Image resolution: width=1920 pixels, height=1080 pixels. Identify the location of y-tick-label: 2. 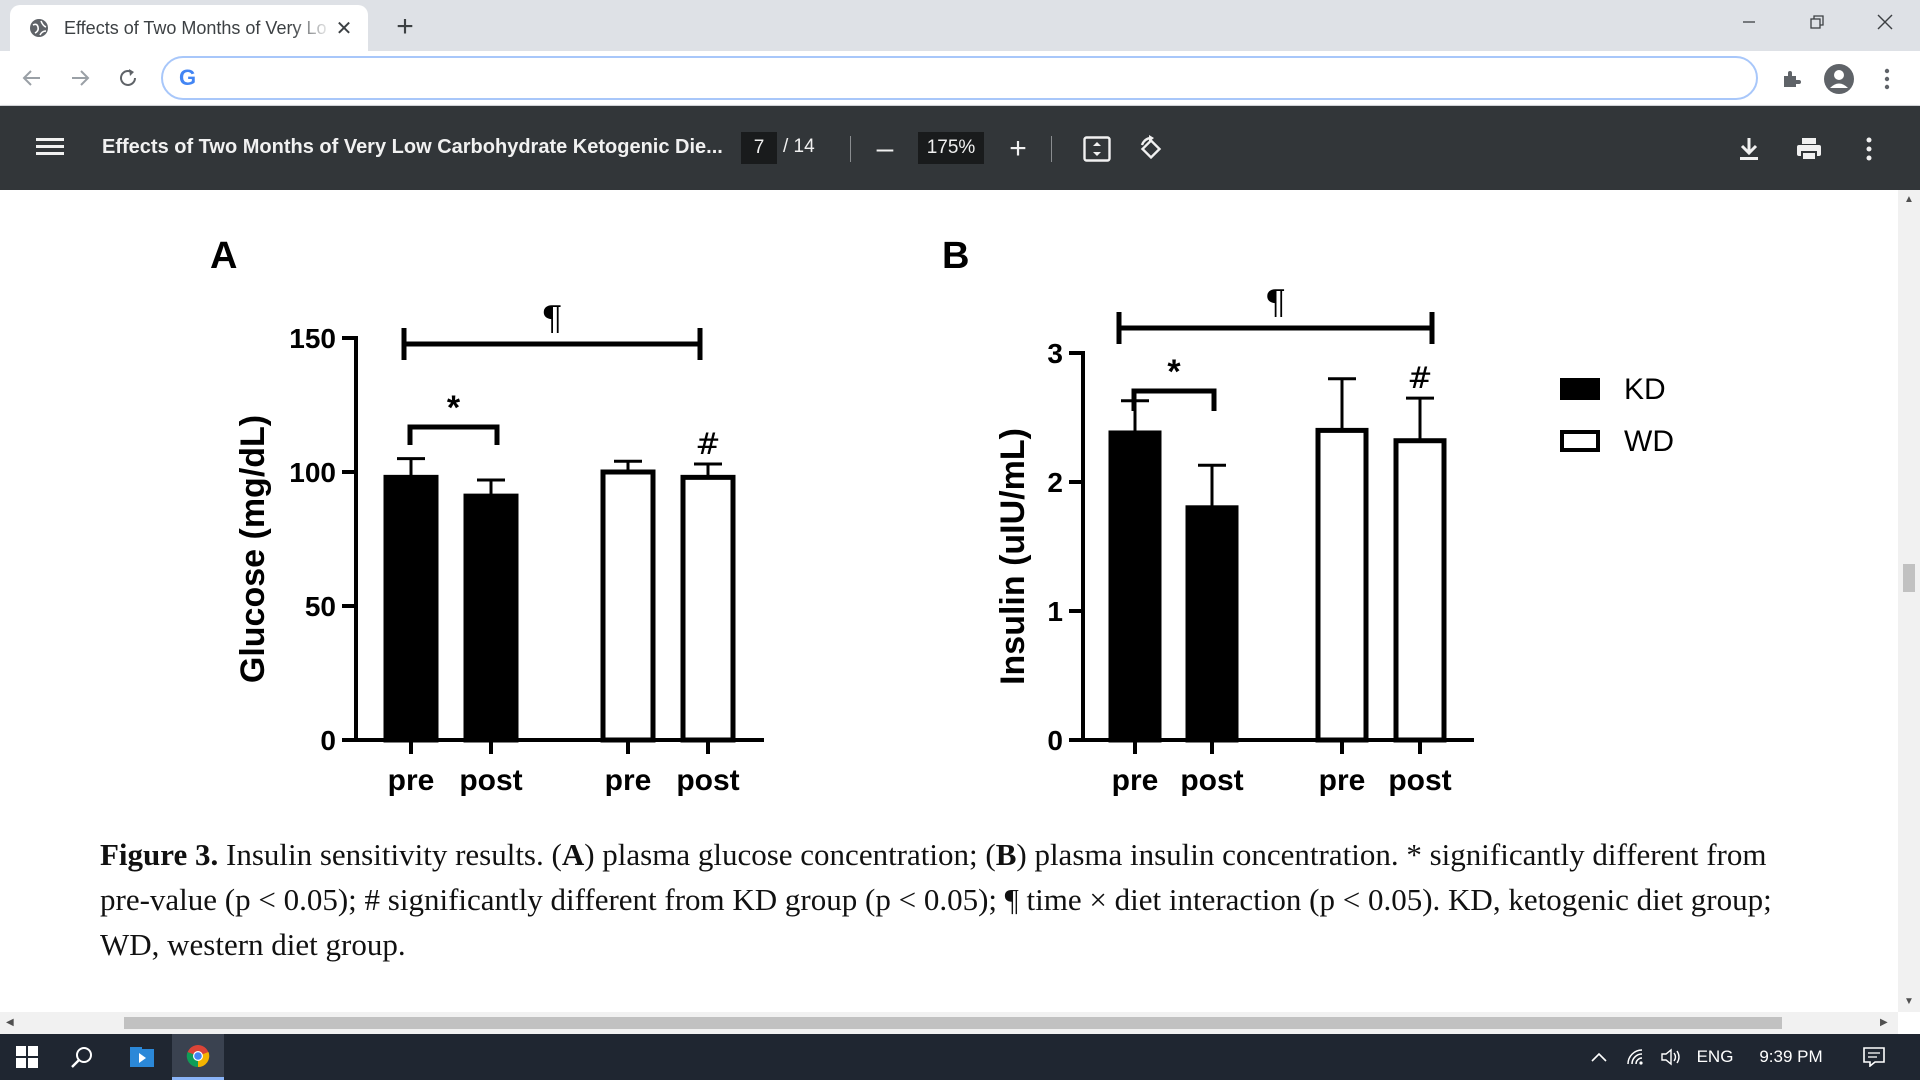
(1055, 482).